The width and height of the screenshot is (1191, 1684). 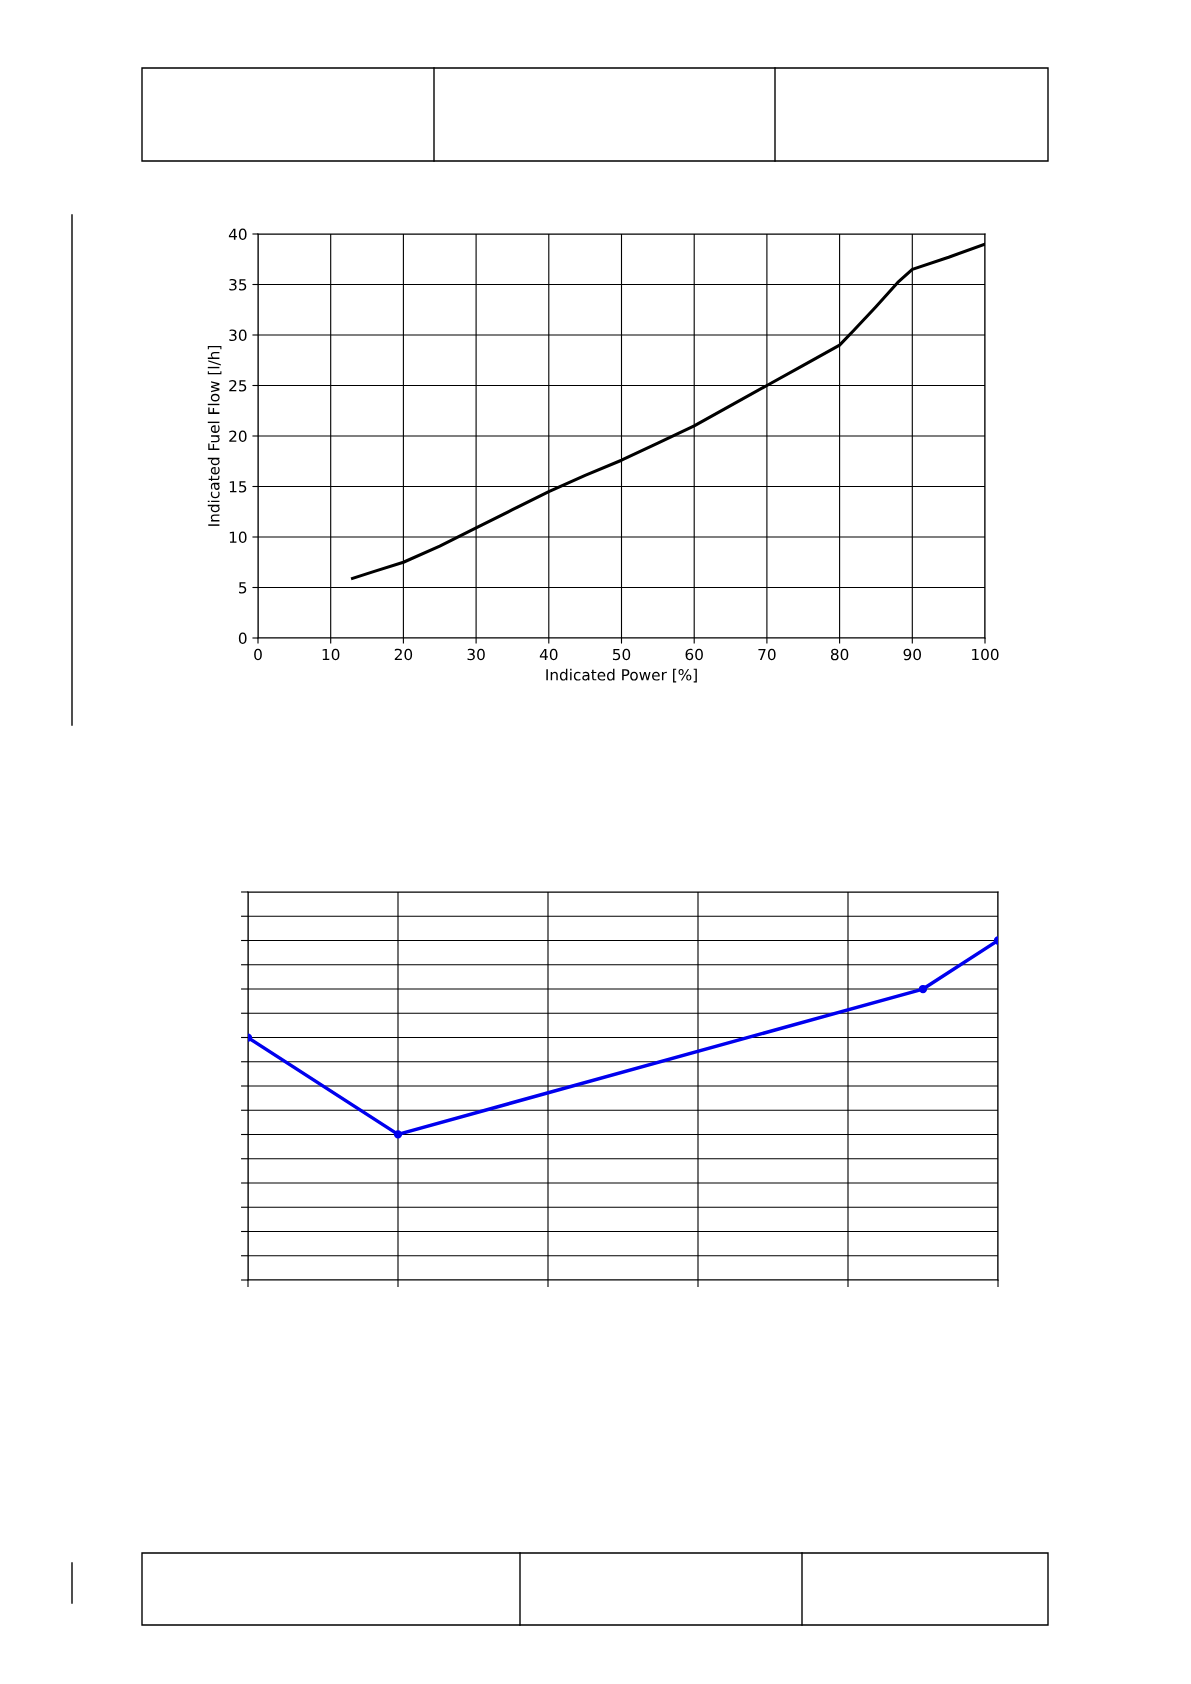 What do you see at coordinates (621, 675) in the screenshot?
I see `x-axis-title: Indicated Power [%]` at bounding box center [621, 675].